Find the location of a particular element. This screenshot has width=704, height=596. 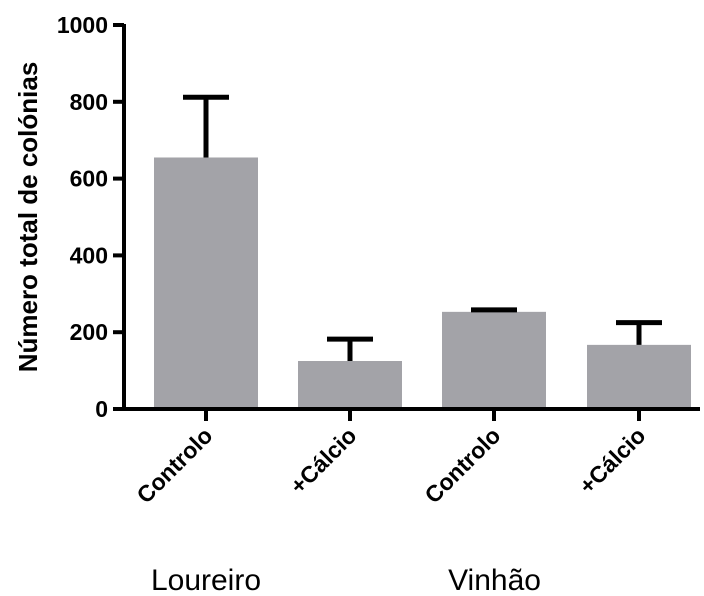

group-label: Vinhão is located at coordinates (494, 580).